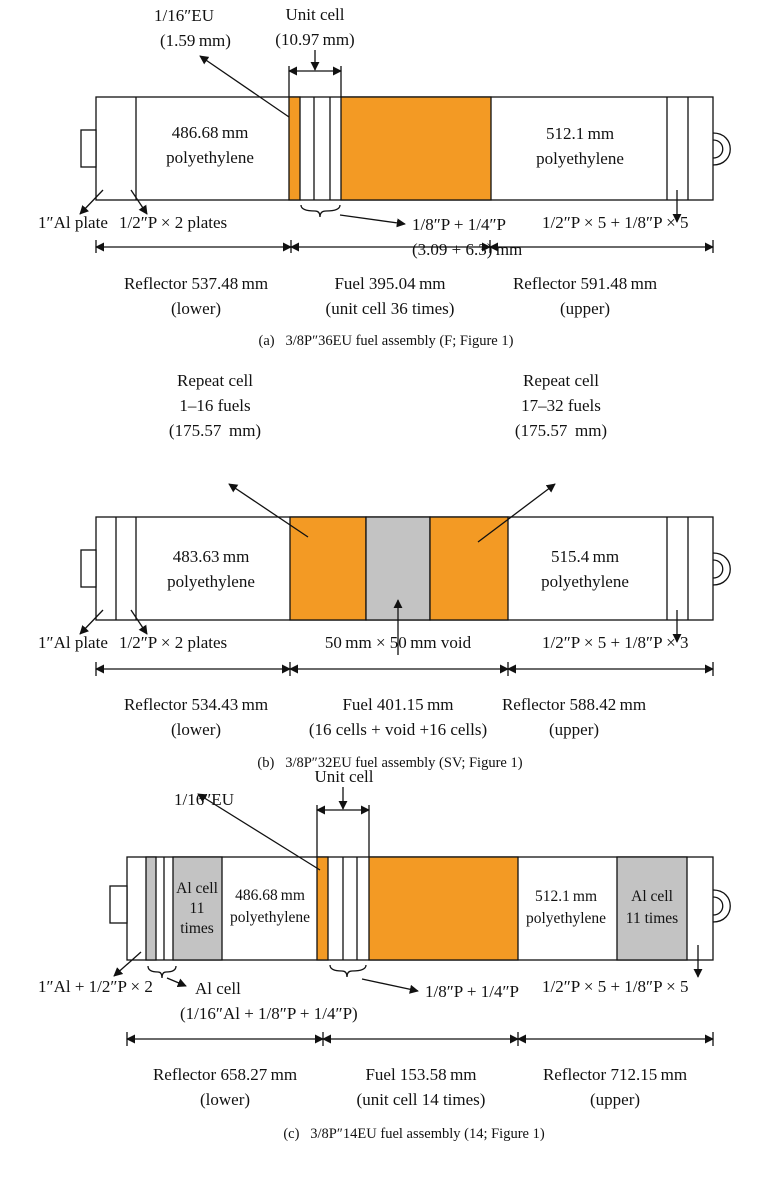 The width and height of the screenshot is (773, 1187). What do you see at coordinates (390, 308) in the screenshot?
I see `fuel-length-note-a: (unit cell 36 times)` at bounding box center [390, 308].